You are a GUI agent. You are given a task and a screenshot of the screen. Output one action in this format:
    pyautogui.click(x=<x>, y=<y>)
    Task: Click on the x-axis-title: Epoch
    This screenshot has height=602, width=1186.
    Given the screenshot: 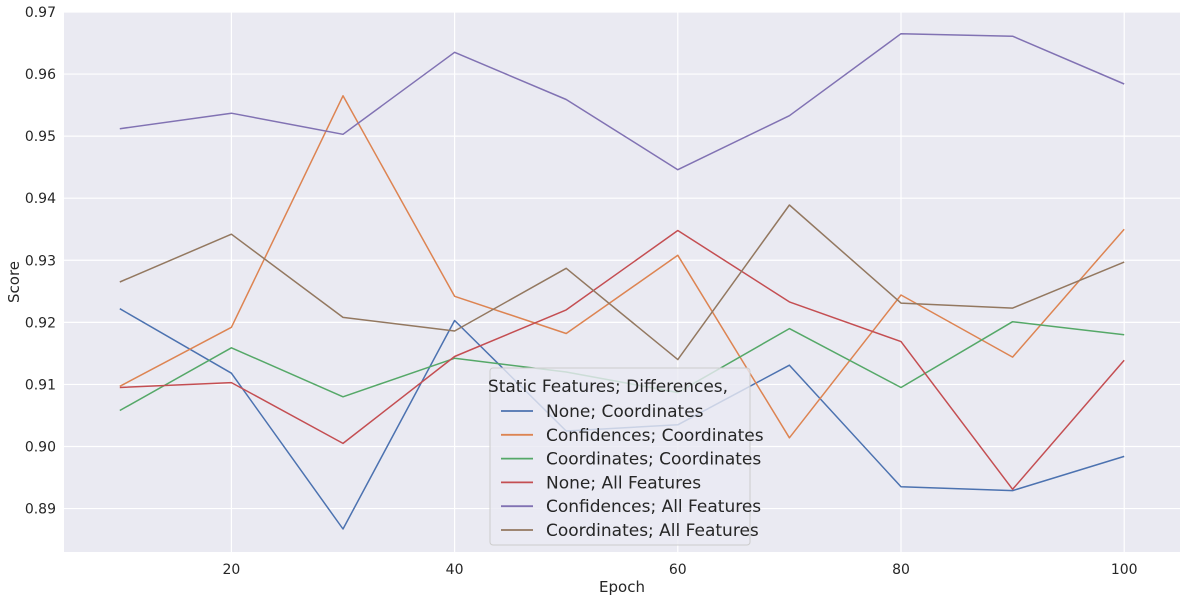 What is the action you would take?
    pyautogui.click(x=622, y=587)
    